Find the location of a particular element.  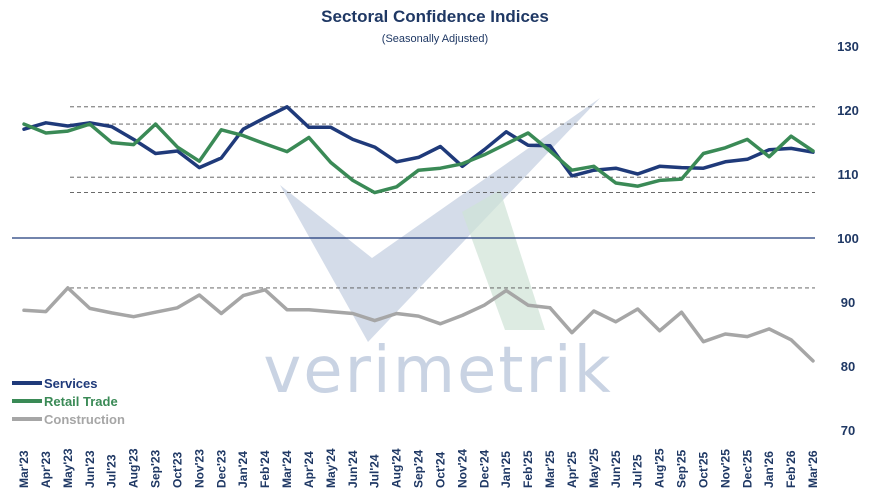

x-tick-label: May'23 is located at coordinates (68, 468).